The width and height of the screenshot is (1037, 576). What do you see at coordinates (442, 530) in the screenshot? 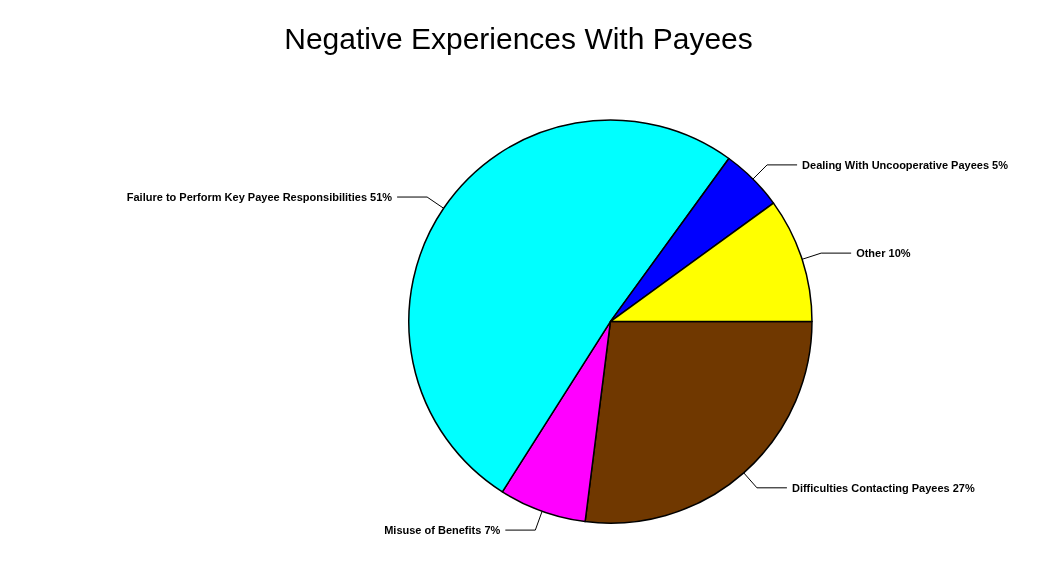
I see `slice-label: Misuse of Benefits 7%` at bounding box center [442, 530].